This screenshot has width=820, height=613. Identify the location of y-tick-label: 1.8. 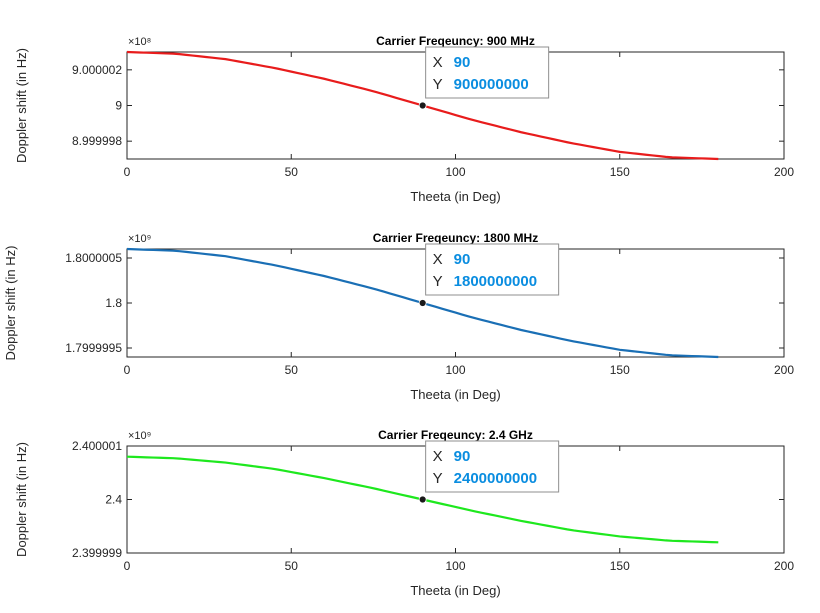
(113, 303).